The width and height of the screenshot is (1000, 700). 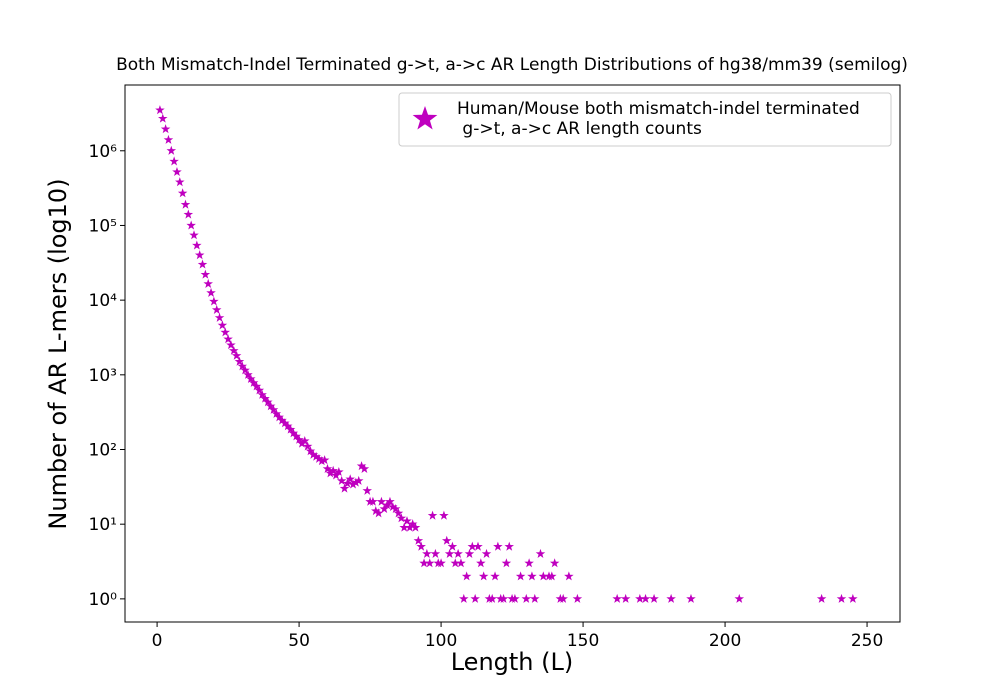 What do you see at coordinates (441, 641) in the screenshot?
I see `x-tick-label: 100` at bounding box center [441, 641].